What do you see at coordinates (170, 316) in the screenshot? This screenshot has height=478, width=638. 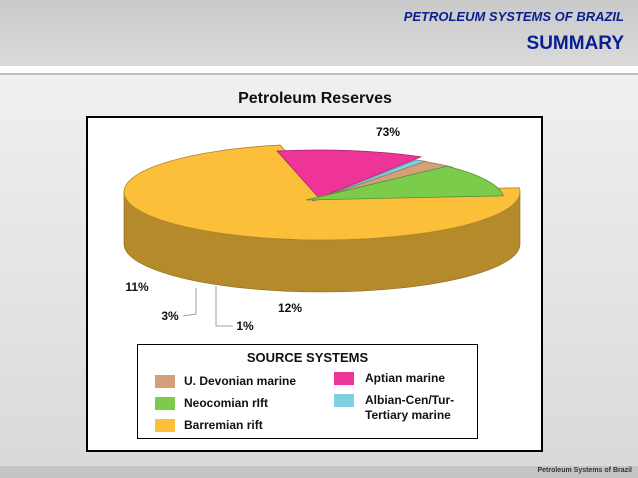 I see `pie-label-3: 3%` at bounding box center [170, 316].